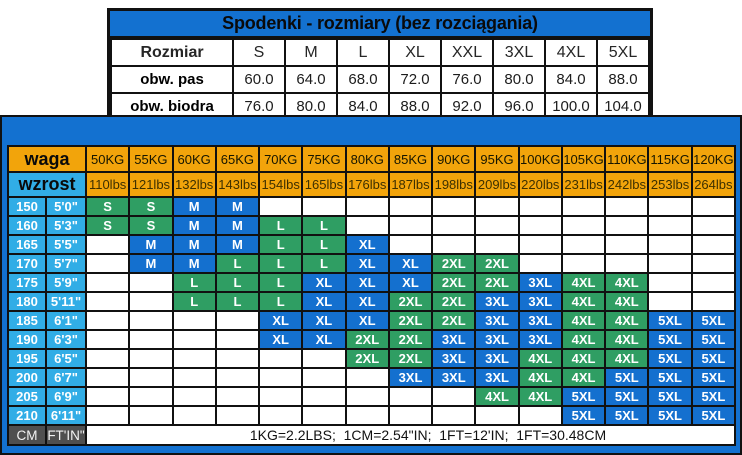 The width and height of the screenshot is (742, 455). Describe the element at coordinates (410, 184) in the screenshot. I see `weight-lbs-cell: 187lbs` at that location.